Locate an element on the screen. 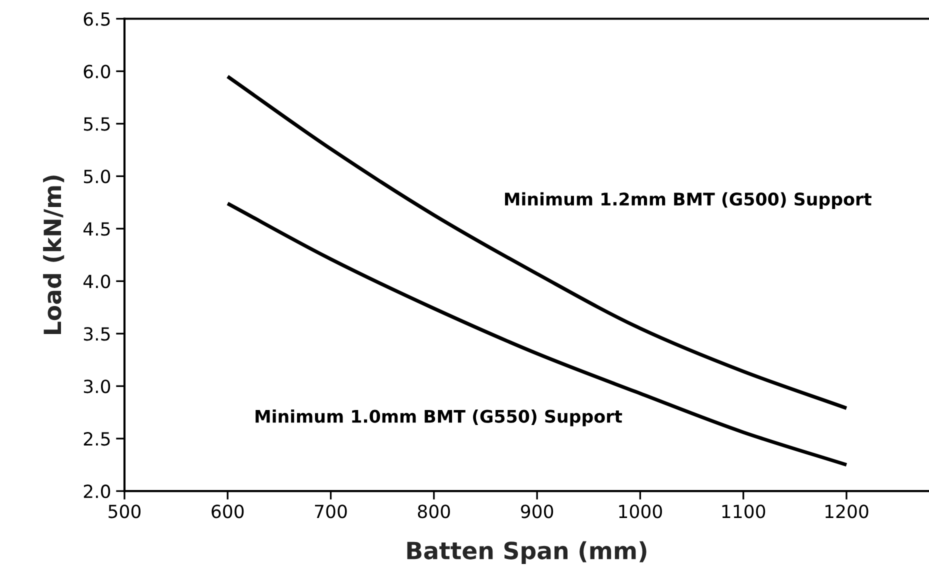 Image resolution: width=929 pixels, height=586 pixels. y-tick-label: 5.0 is located at coordinates (97, 177).